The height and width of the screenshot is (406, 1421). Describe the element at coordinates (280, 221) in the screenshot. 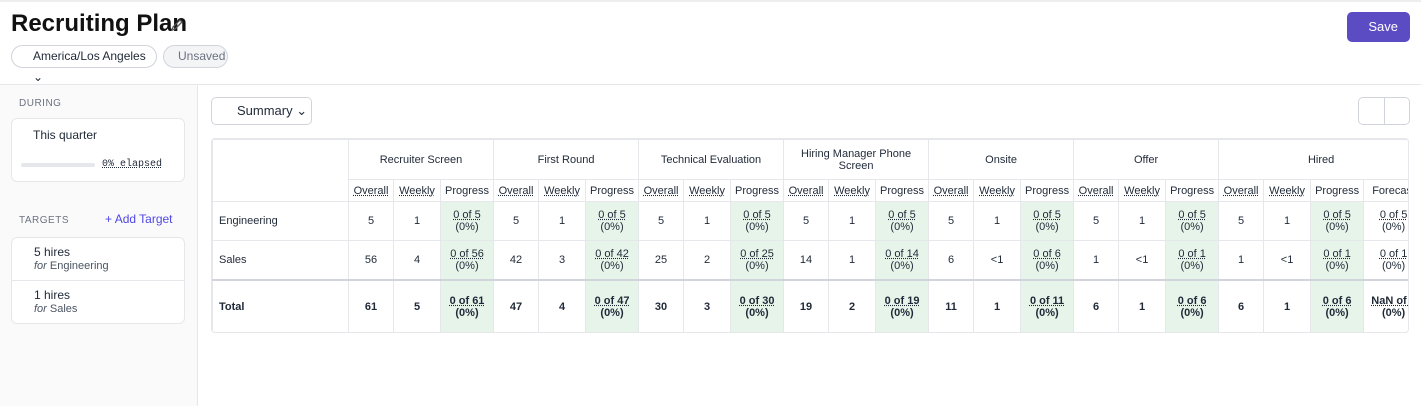

I see `row-name: Engineering` at that location.